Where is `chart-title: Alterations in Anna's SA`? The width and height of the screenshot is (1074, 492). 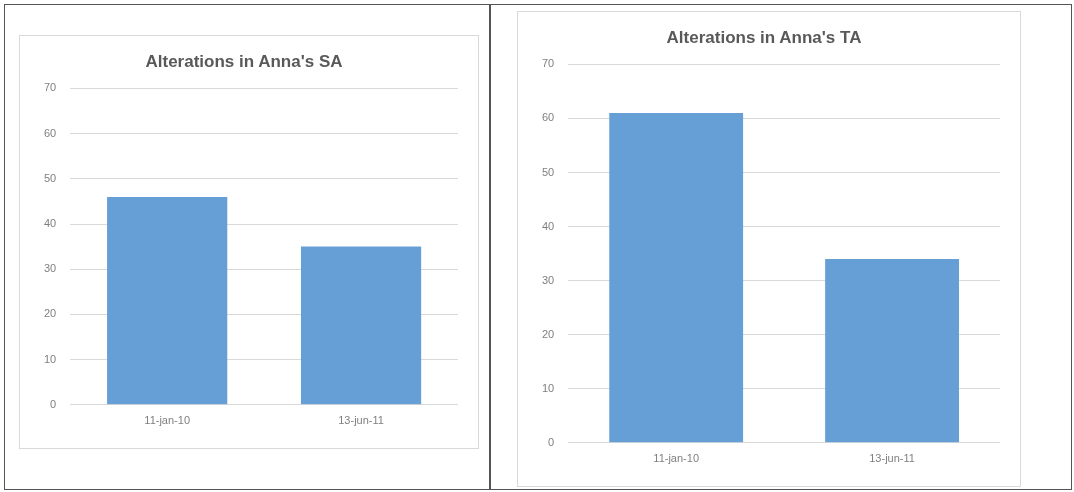
chart-title: Alterations in Anna's SA is located at coordinates (244, 61).